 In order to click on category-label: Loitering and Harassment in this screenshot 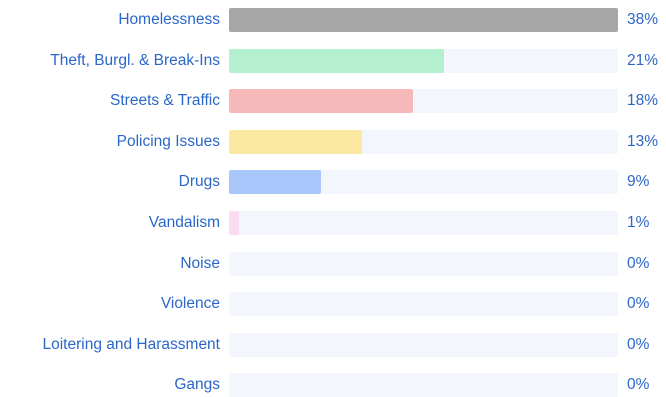, I will do `click(131, 344)`.